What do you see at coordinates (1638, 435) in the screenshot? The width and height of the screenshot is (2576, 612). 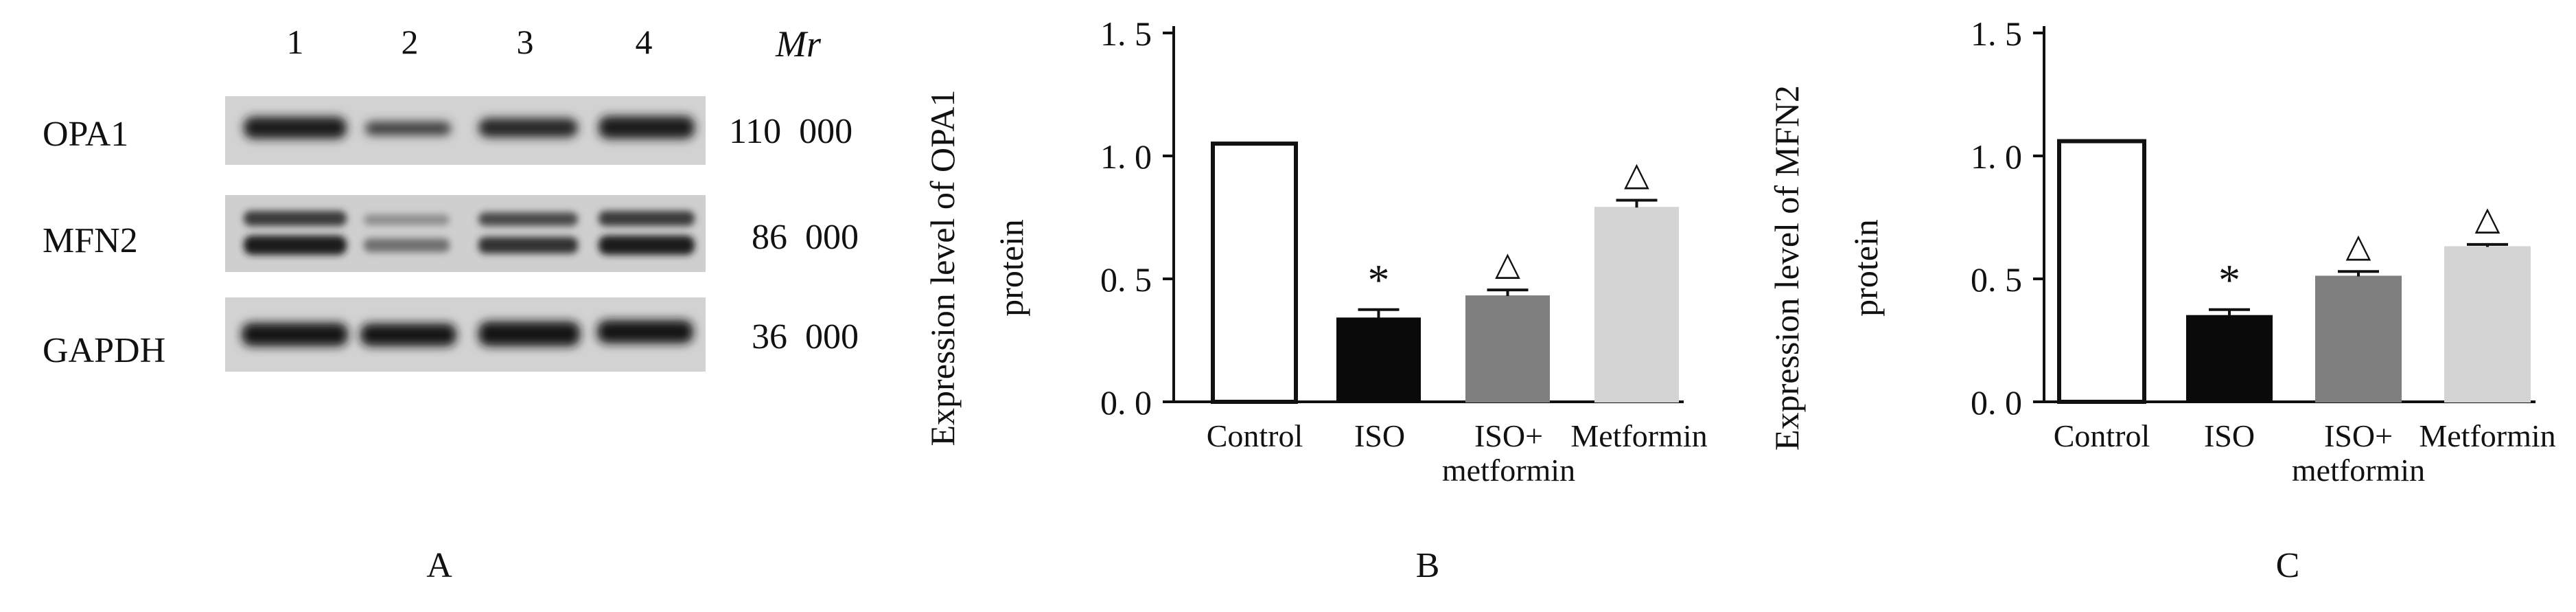 I see `x-tick-label-b-3: Metformin` at bounding box center [1638, 435].